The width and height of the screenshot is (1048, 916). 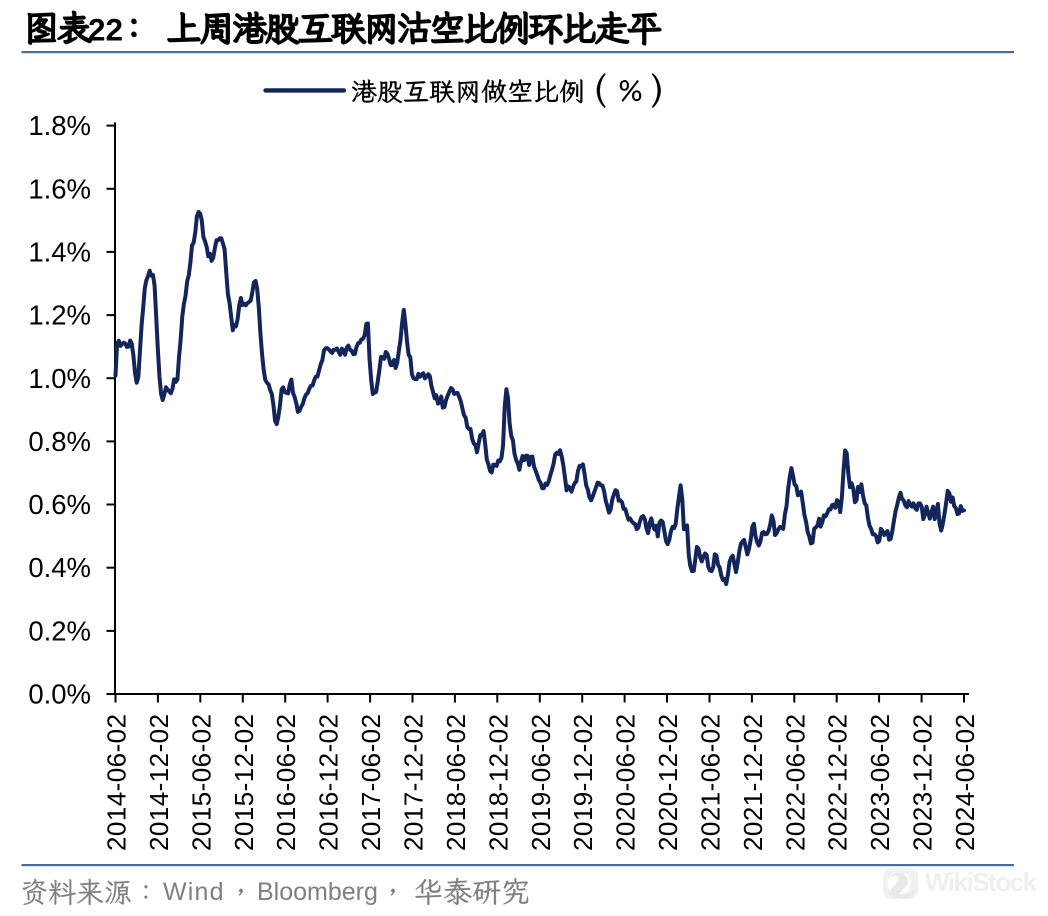 I want to click on svg-text: 2020-06-02, so click(x=626, y=783).